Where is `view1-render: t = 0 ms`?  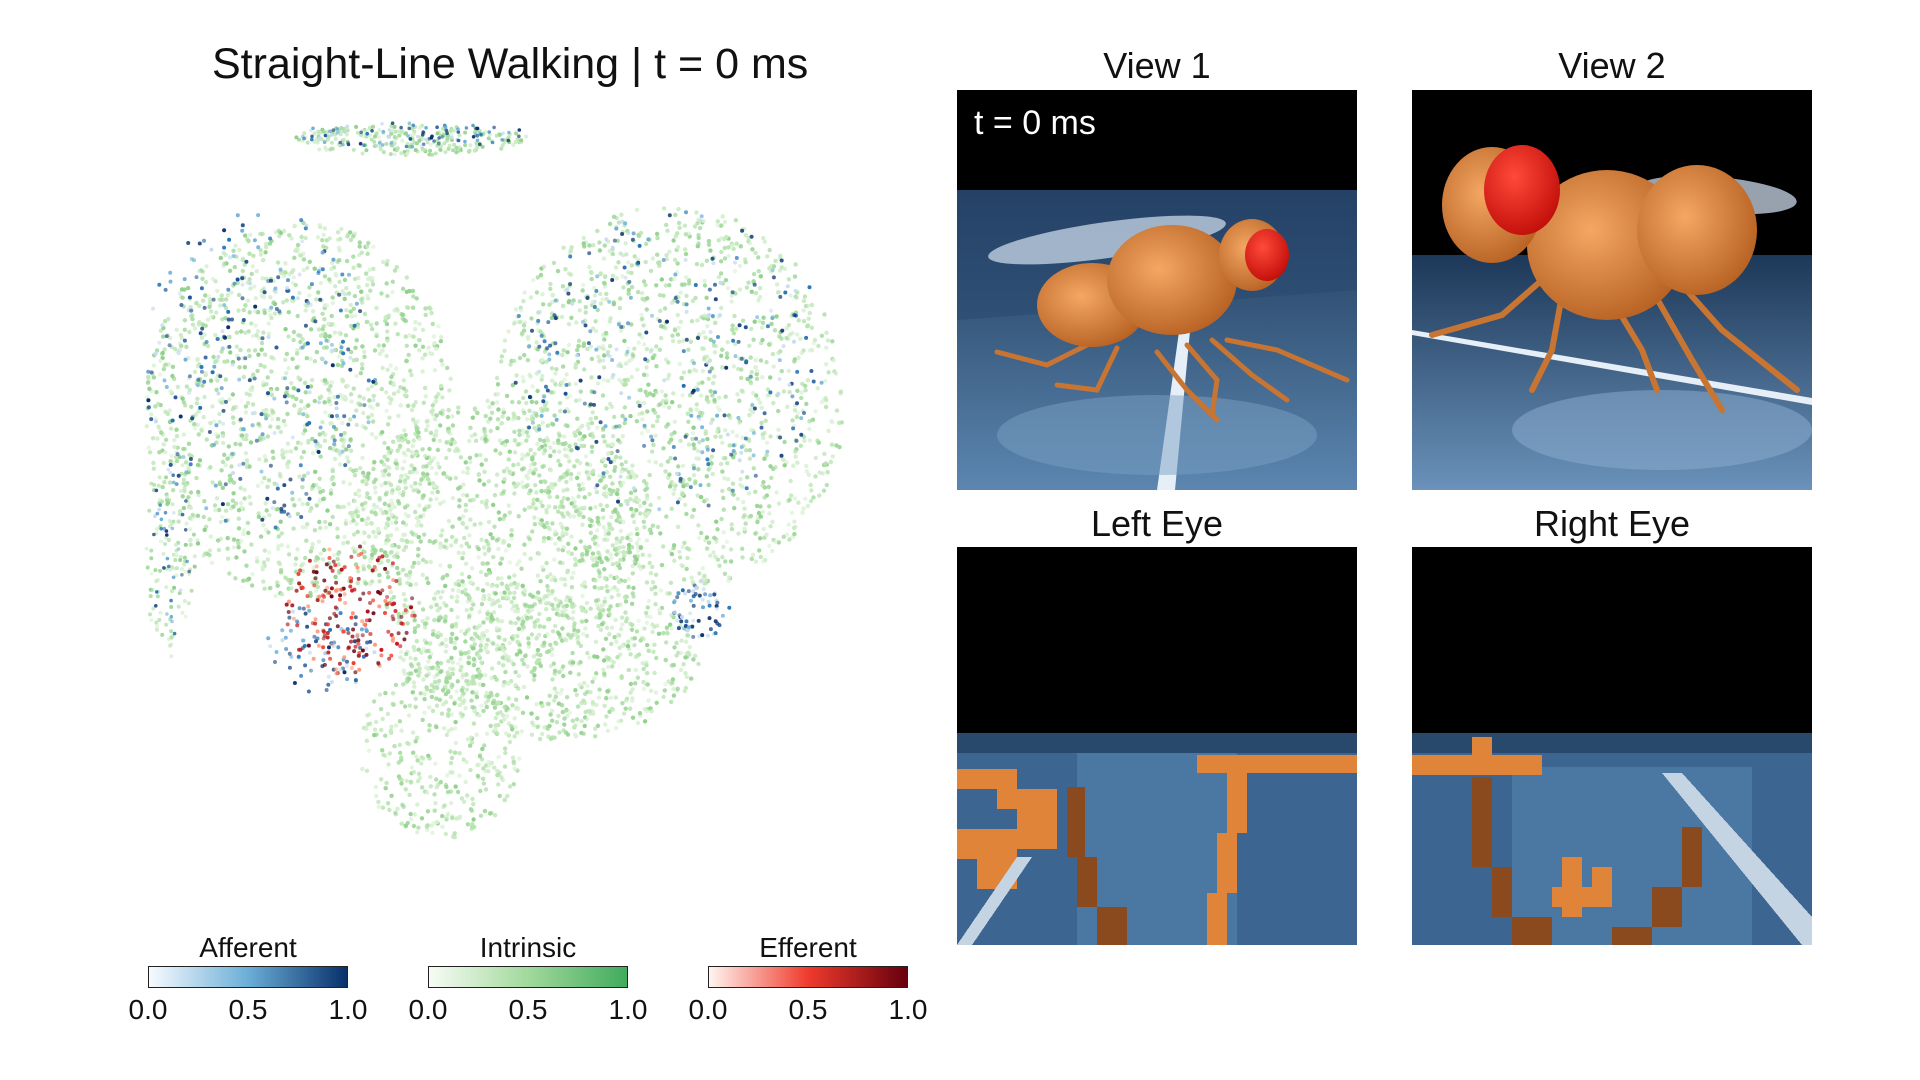 view1-render: t = 0 ms is located at coordinates (1157, 290).